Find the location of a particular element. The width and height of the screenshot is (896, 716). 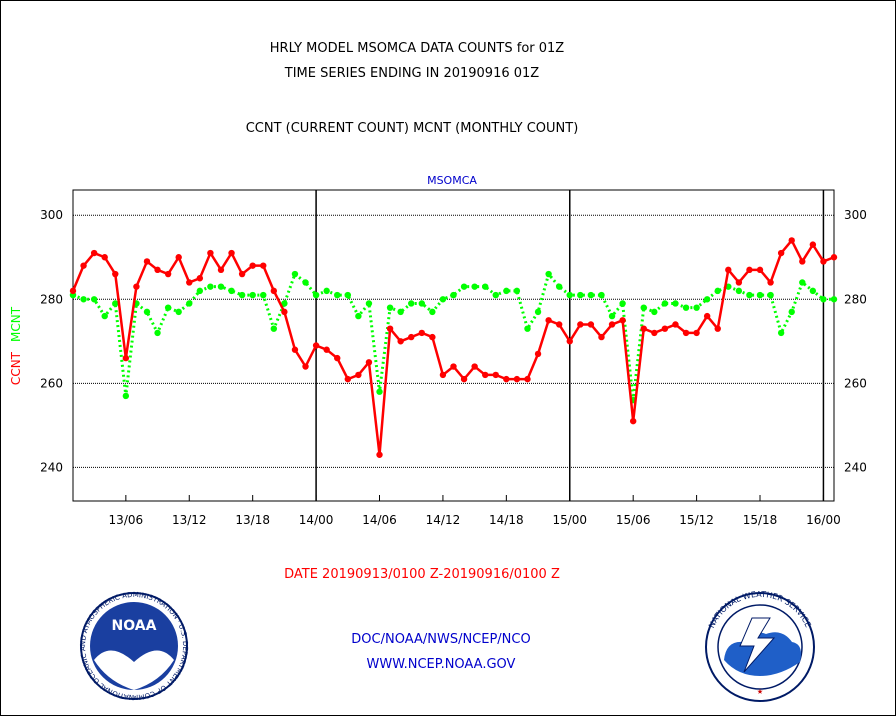

y-axis-label-mcnt: MCNT is located at coordinates (16, 324).